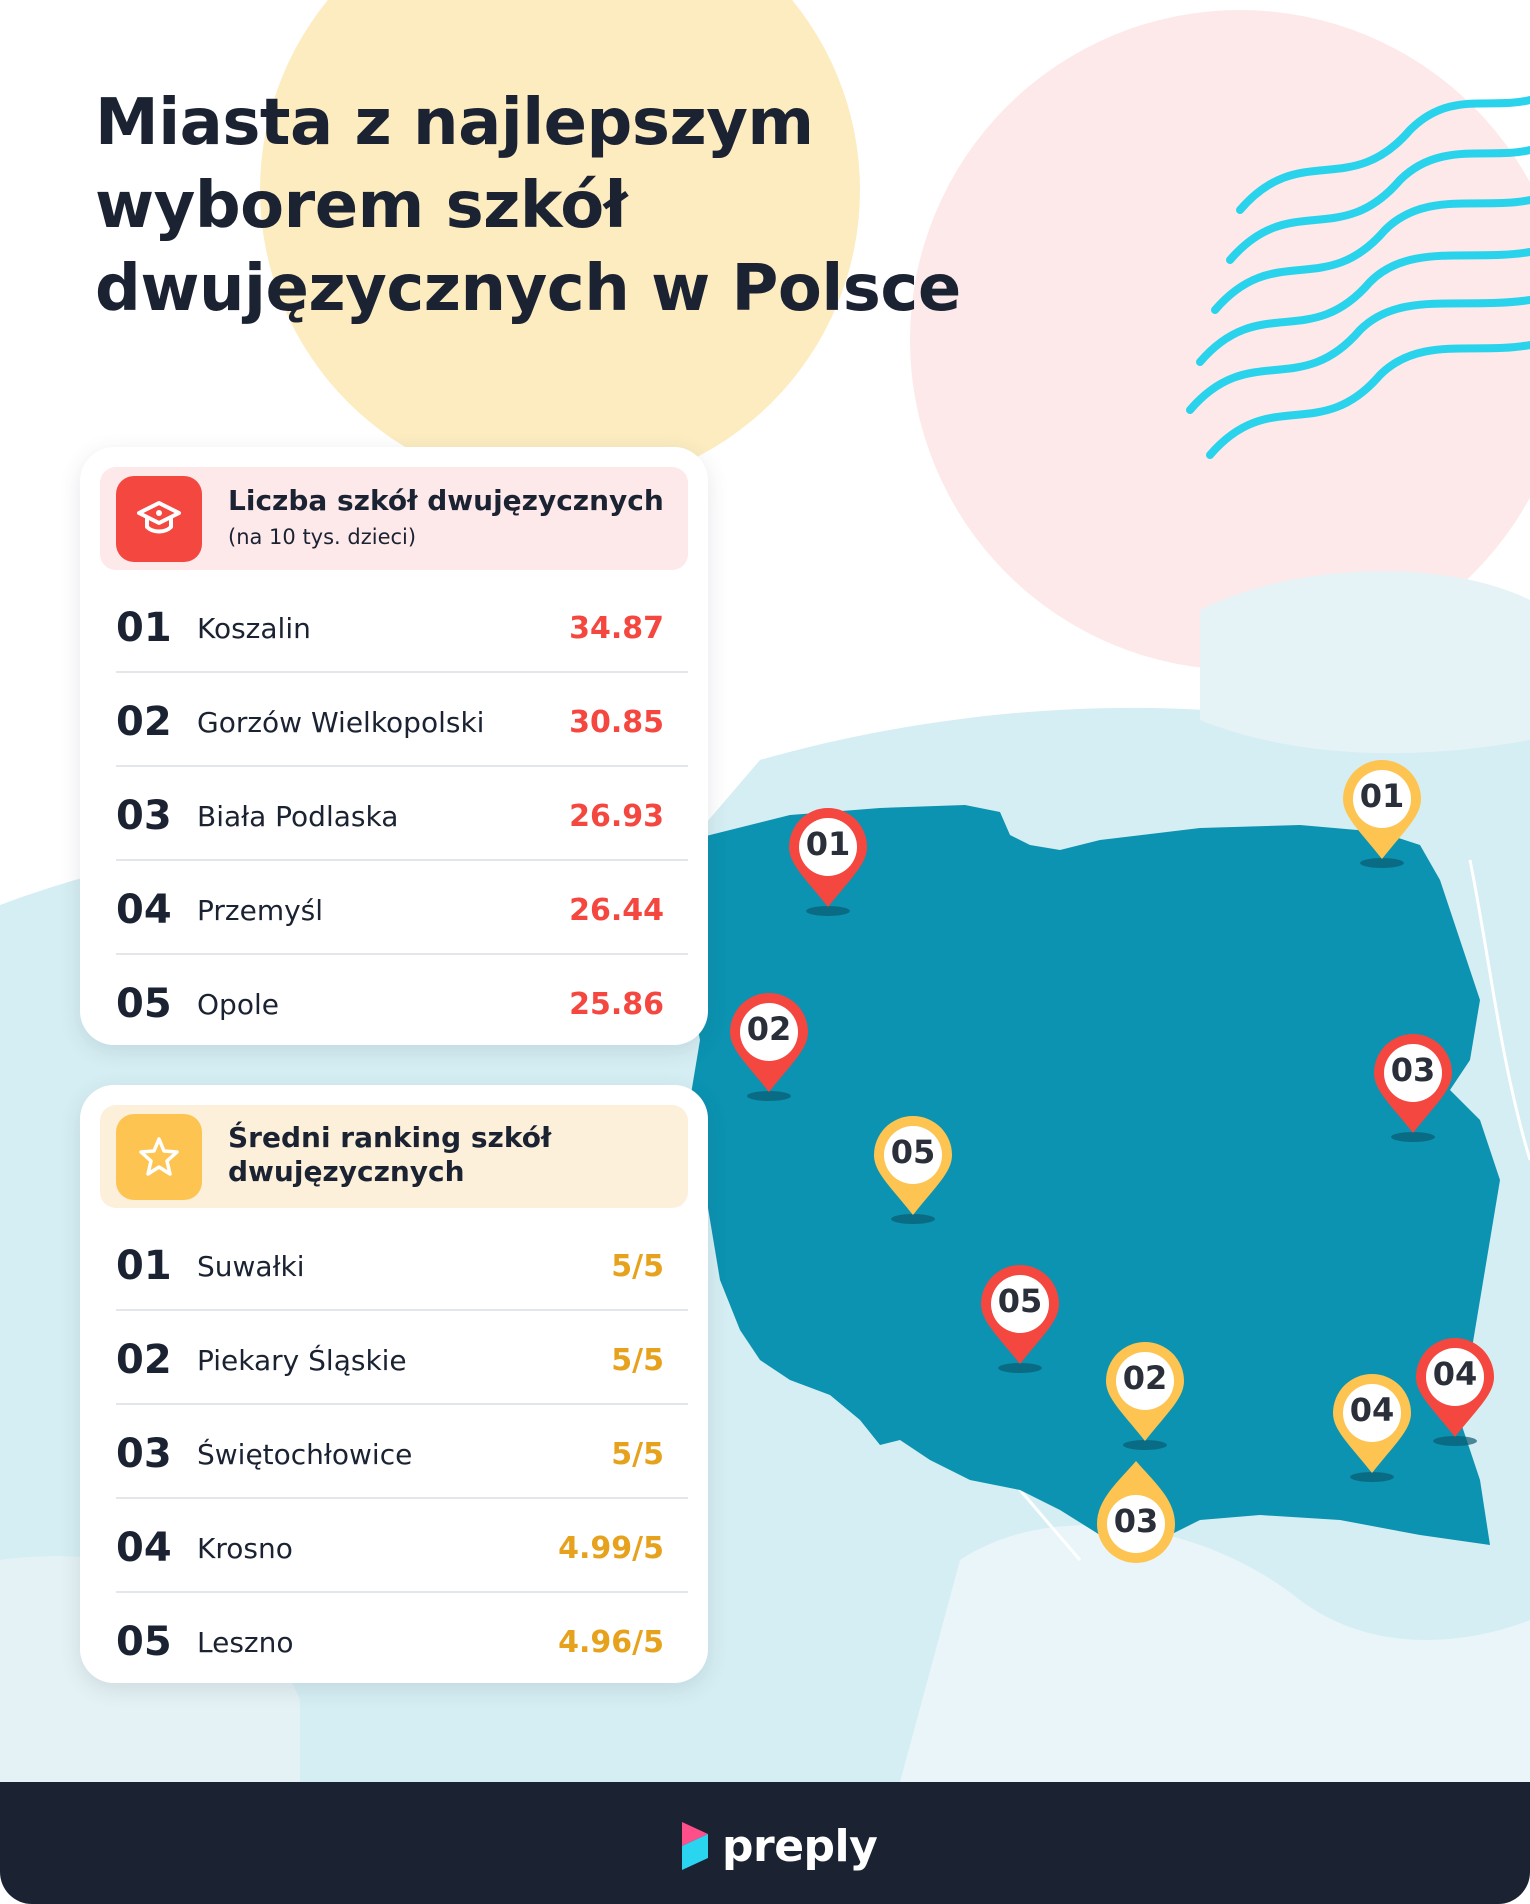 The width and height of the screenshot is (1530, 1904). Describe the element at coordinates (260, 910) in the screenshot. I see `city-name: Przemyśl` at that location.